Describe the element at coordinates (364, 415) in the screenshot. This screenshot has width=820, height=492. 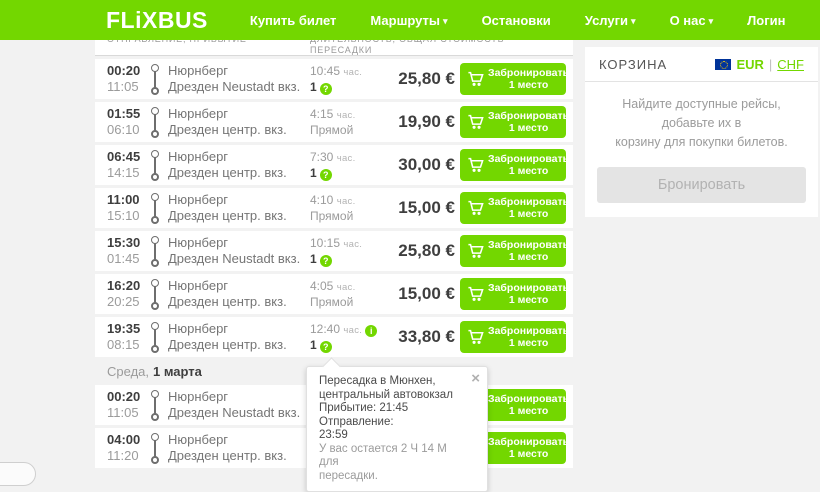
I see `tooltip-schedule: Прибытие: 21:45 Отправление:` at that location.